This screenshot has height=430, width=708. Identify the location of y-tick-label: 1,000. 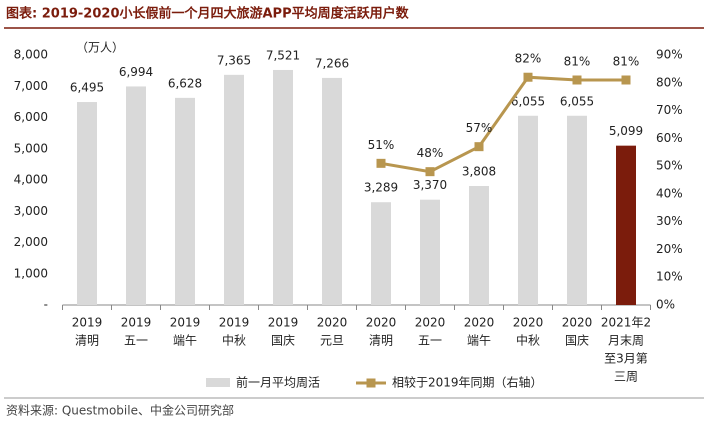
(31, 273).